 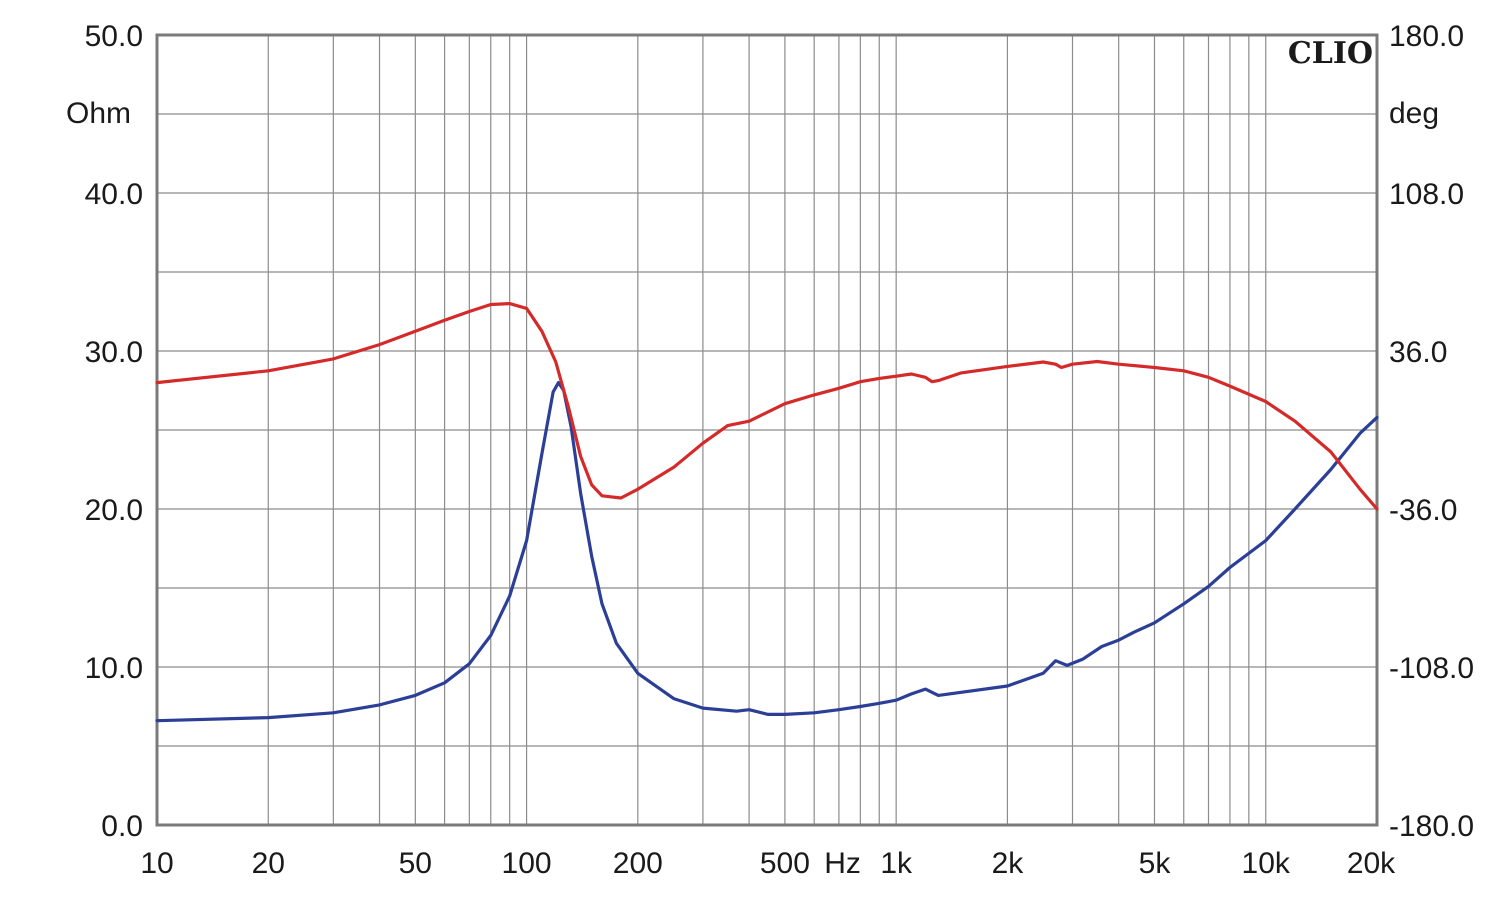 What do you see at coordinates (896, 863) in the screenshot?
I see `x-tick-label: 1k` at bounding box center [896, 863].